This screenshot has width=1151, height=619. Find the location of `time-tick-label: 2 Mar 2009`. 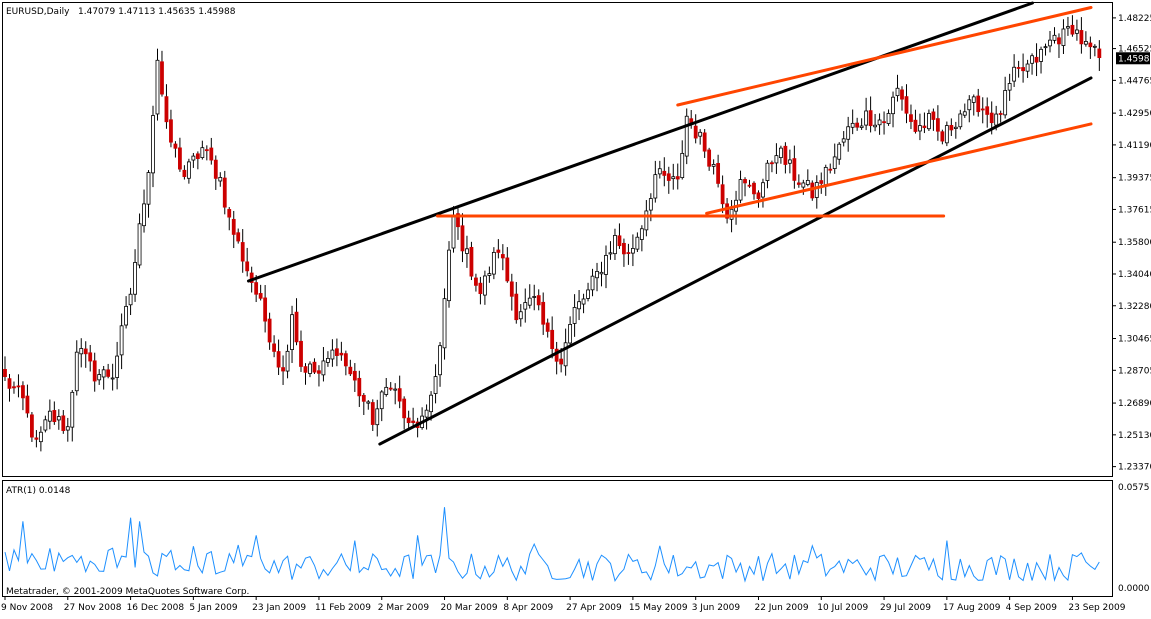

time-tick-label: 2 Mar 2009 is located at coordinates (404, 608).